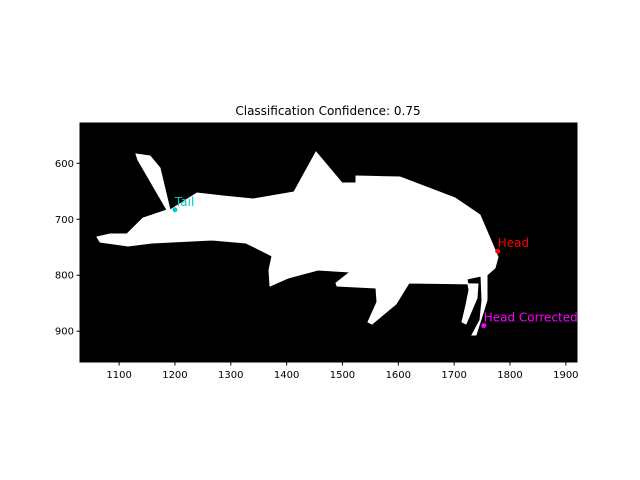  What do you see at coordinates (64, 332) in the screenshot?
I see `y-tick-label: 900` at bounding box center [64, 332].